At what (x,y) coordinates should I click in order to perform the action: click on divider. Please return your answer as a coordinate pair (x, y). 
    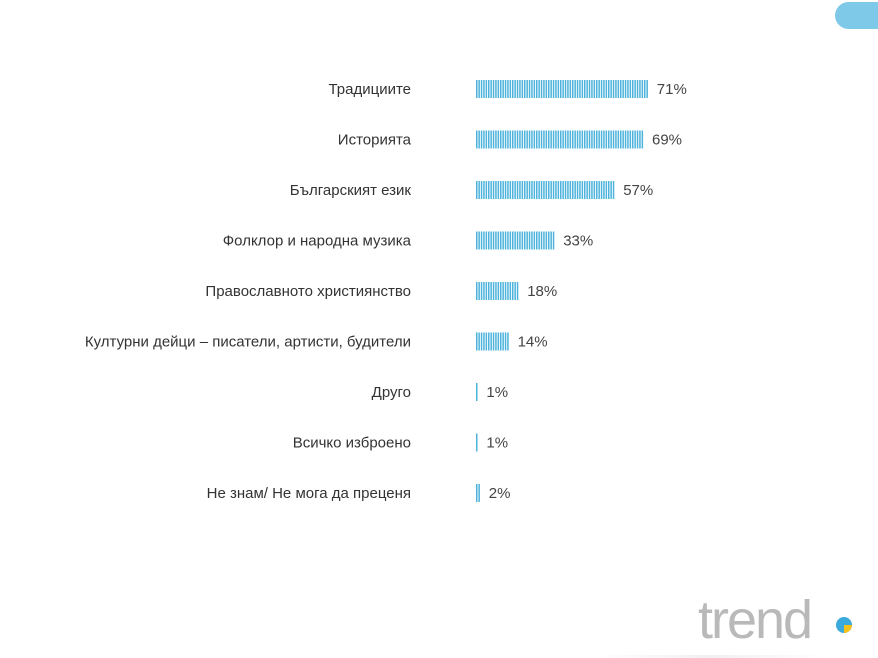
    Looking at the image, I should click on (710, 656).